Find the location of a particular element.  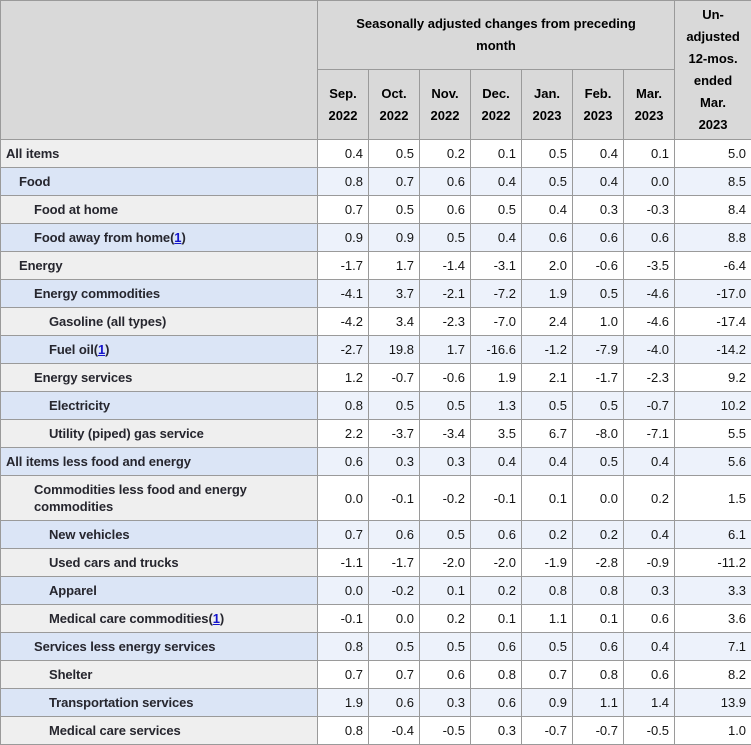

data-cell: 0.0 is located at coordinates (343, 498).